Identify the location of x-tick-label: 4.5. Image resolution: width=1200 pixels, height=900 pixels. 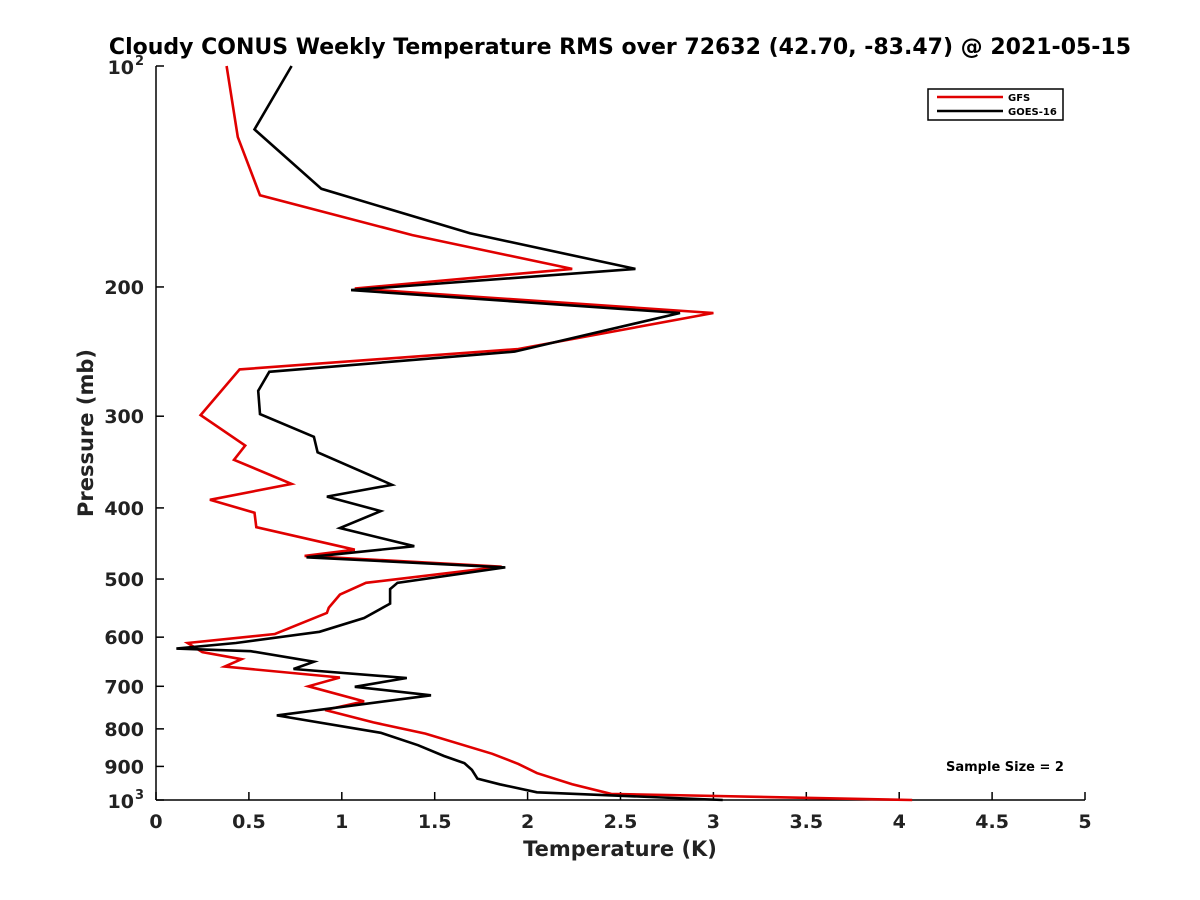
(992, 822).